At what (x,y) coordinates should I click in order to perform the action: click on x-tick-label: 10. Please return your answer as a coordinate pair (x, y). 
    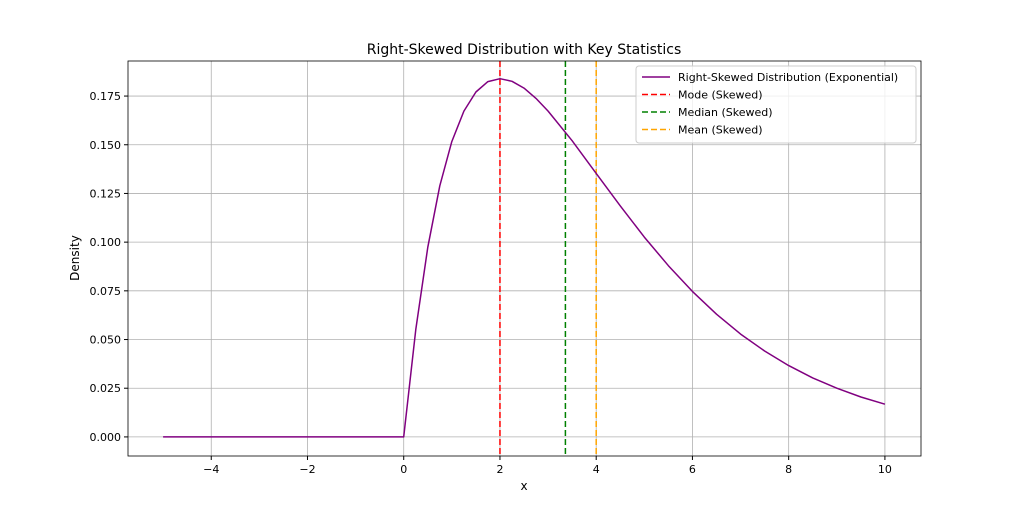
    Looking at the image, I should click on (885, 469).